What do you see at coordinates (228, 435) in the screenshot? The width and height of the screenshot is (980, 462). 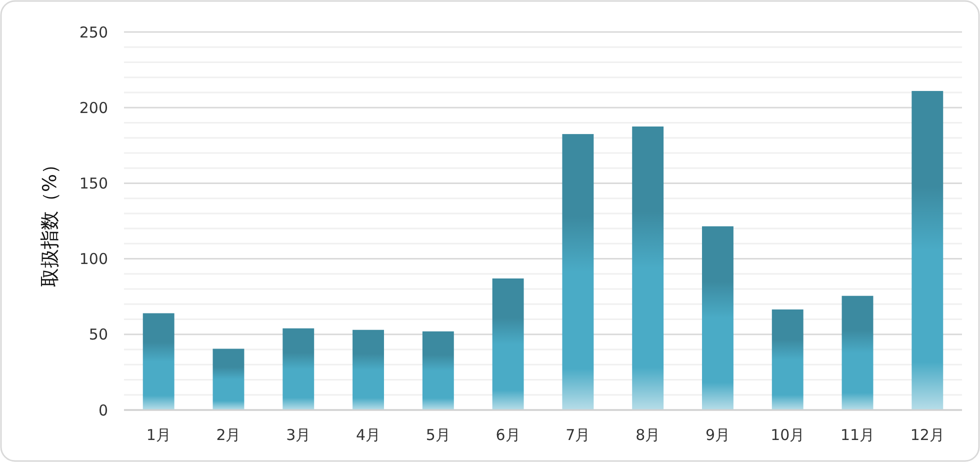 I see `x-tick-label: 2月` at bounding box center [228, 435].